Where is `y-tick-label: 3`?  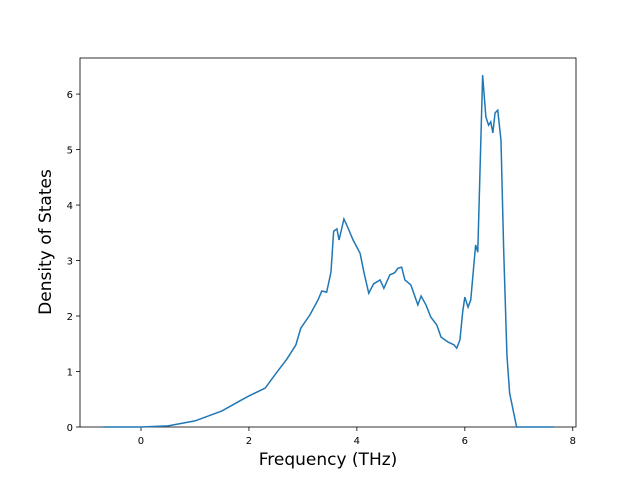
y-tick-label: 3 is located at coordinates (70, 262).